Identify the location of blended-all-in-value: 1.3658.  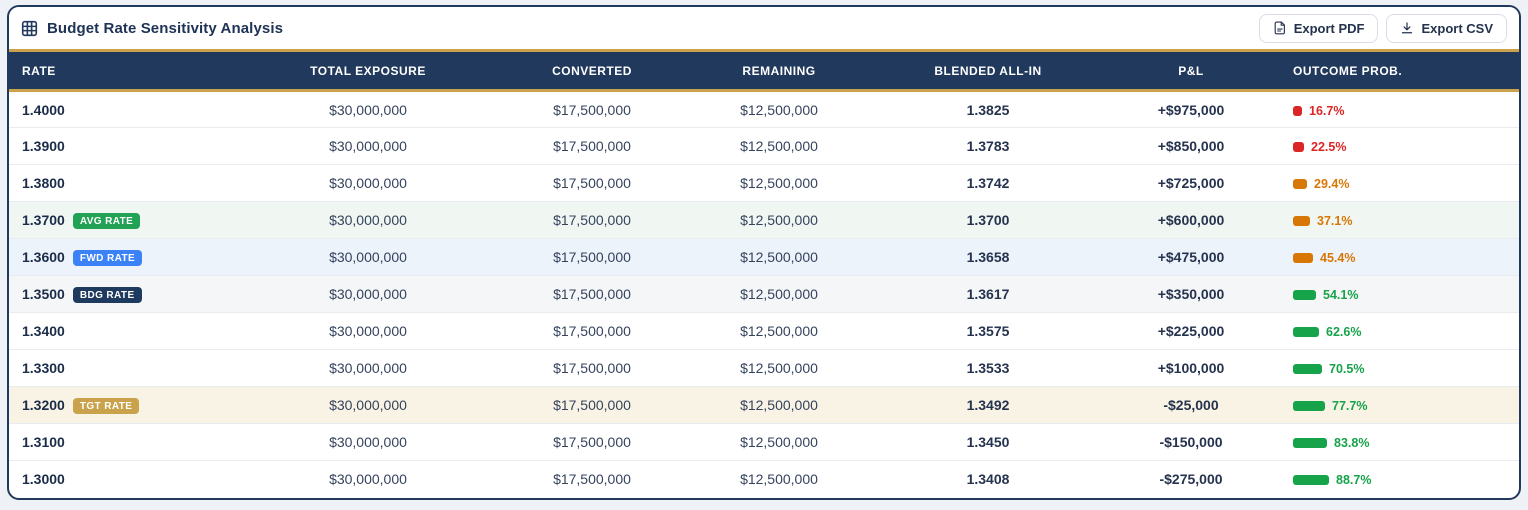
(988, 257).